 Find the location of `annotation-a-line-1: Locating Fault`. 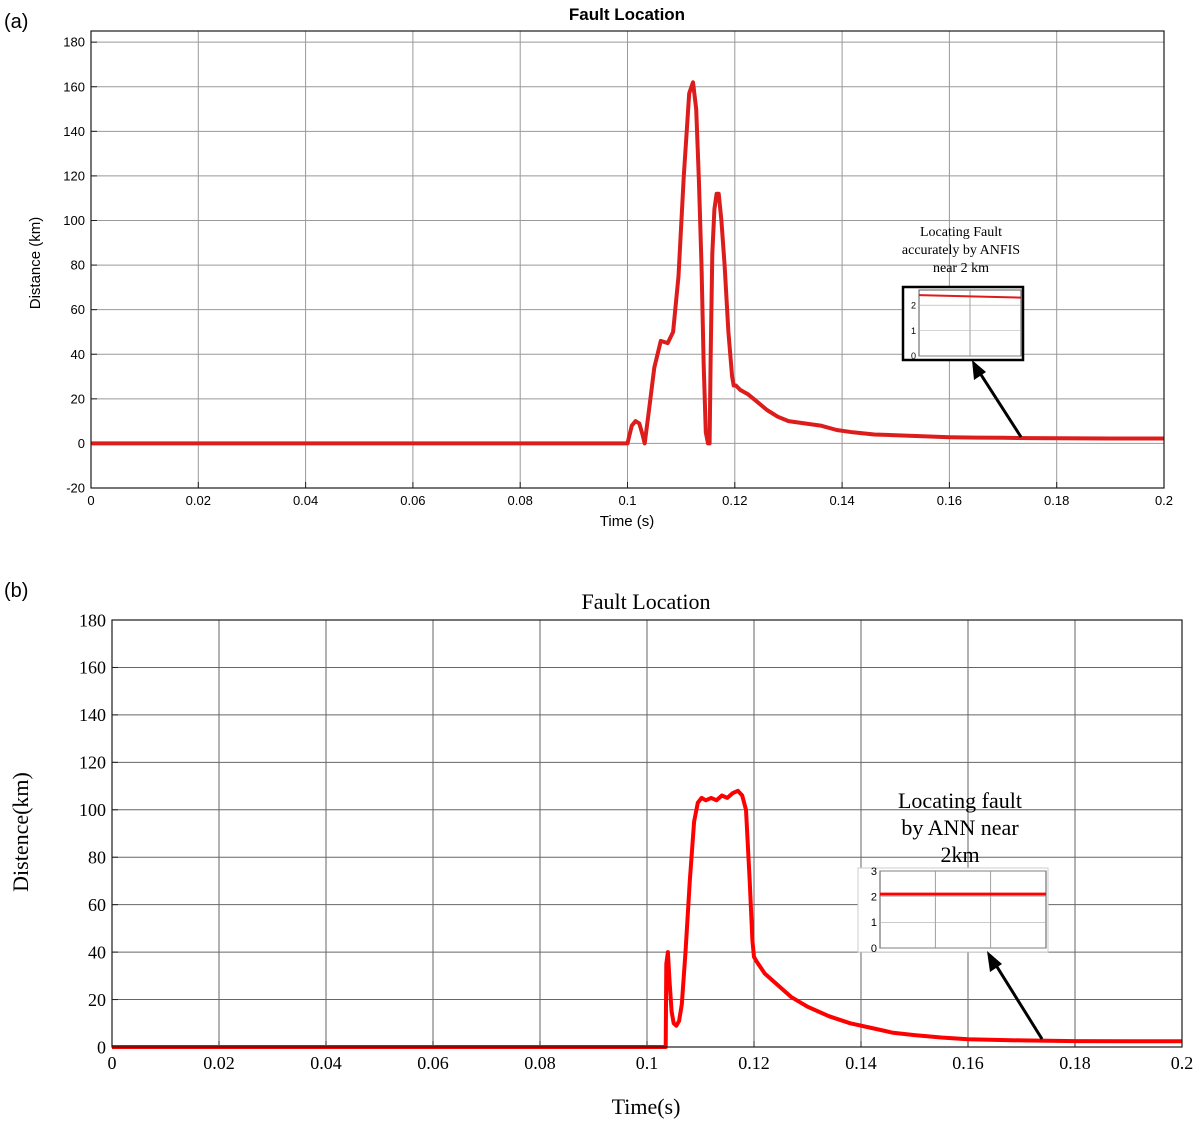

annotation-a-line-1: Locating Fault is located at coordinates (961, 232).